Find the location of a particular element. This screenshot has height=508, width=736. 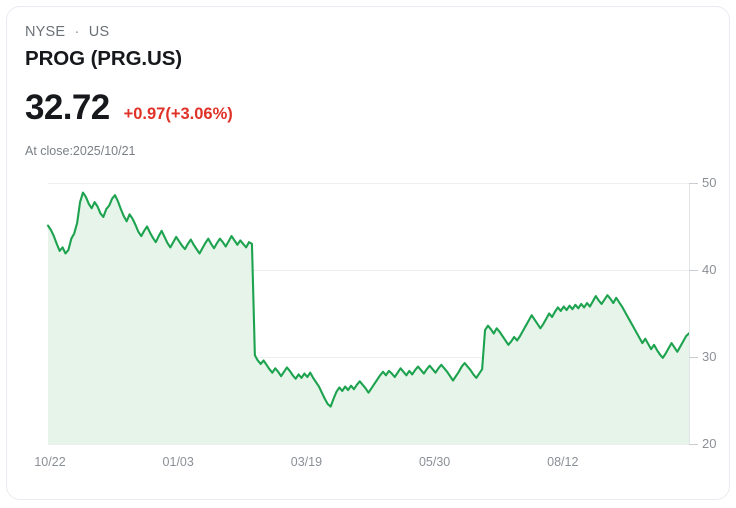

chart-y-tick-labels: 50 40 30 20 is located at coordinates (709, 313).